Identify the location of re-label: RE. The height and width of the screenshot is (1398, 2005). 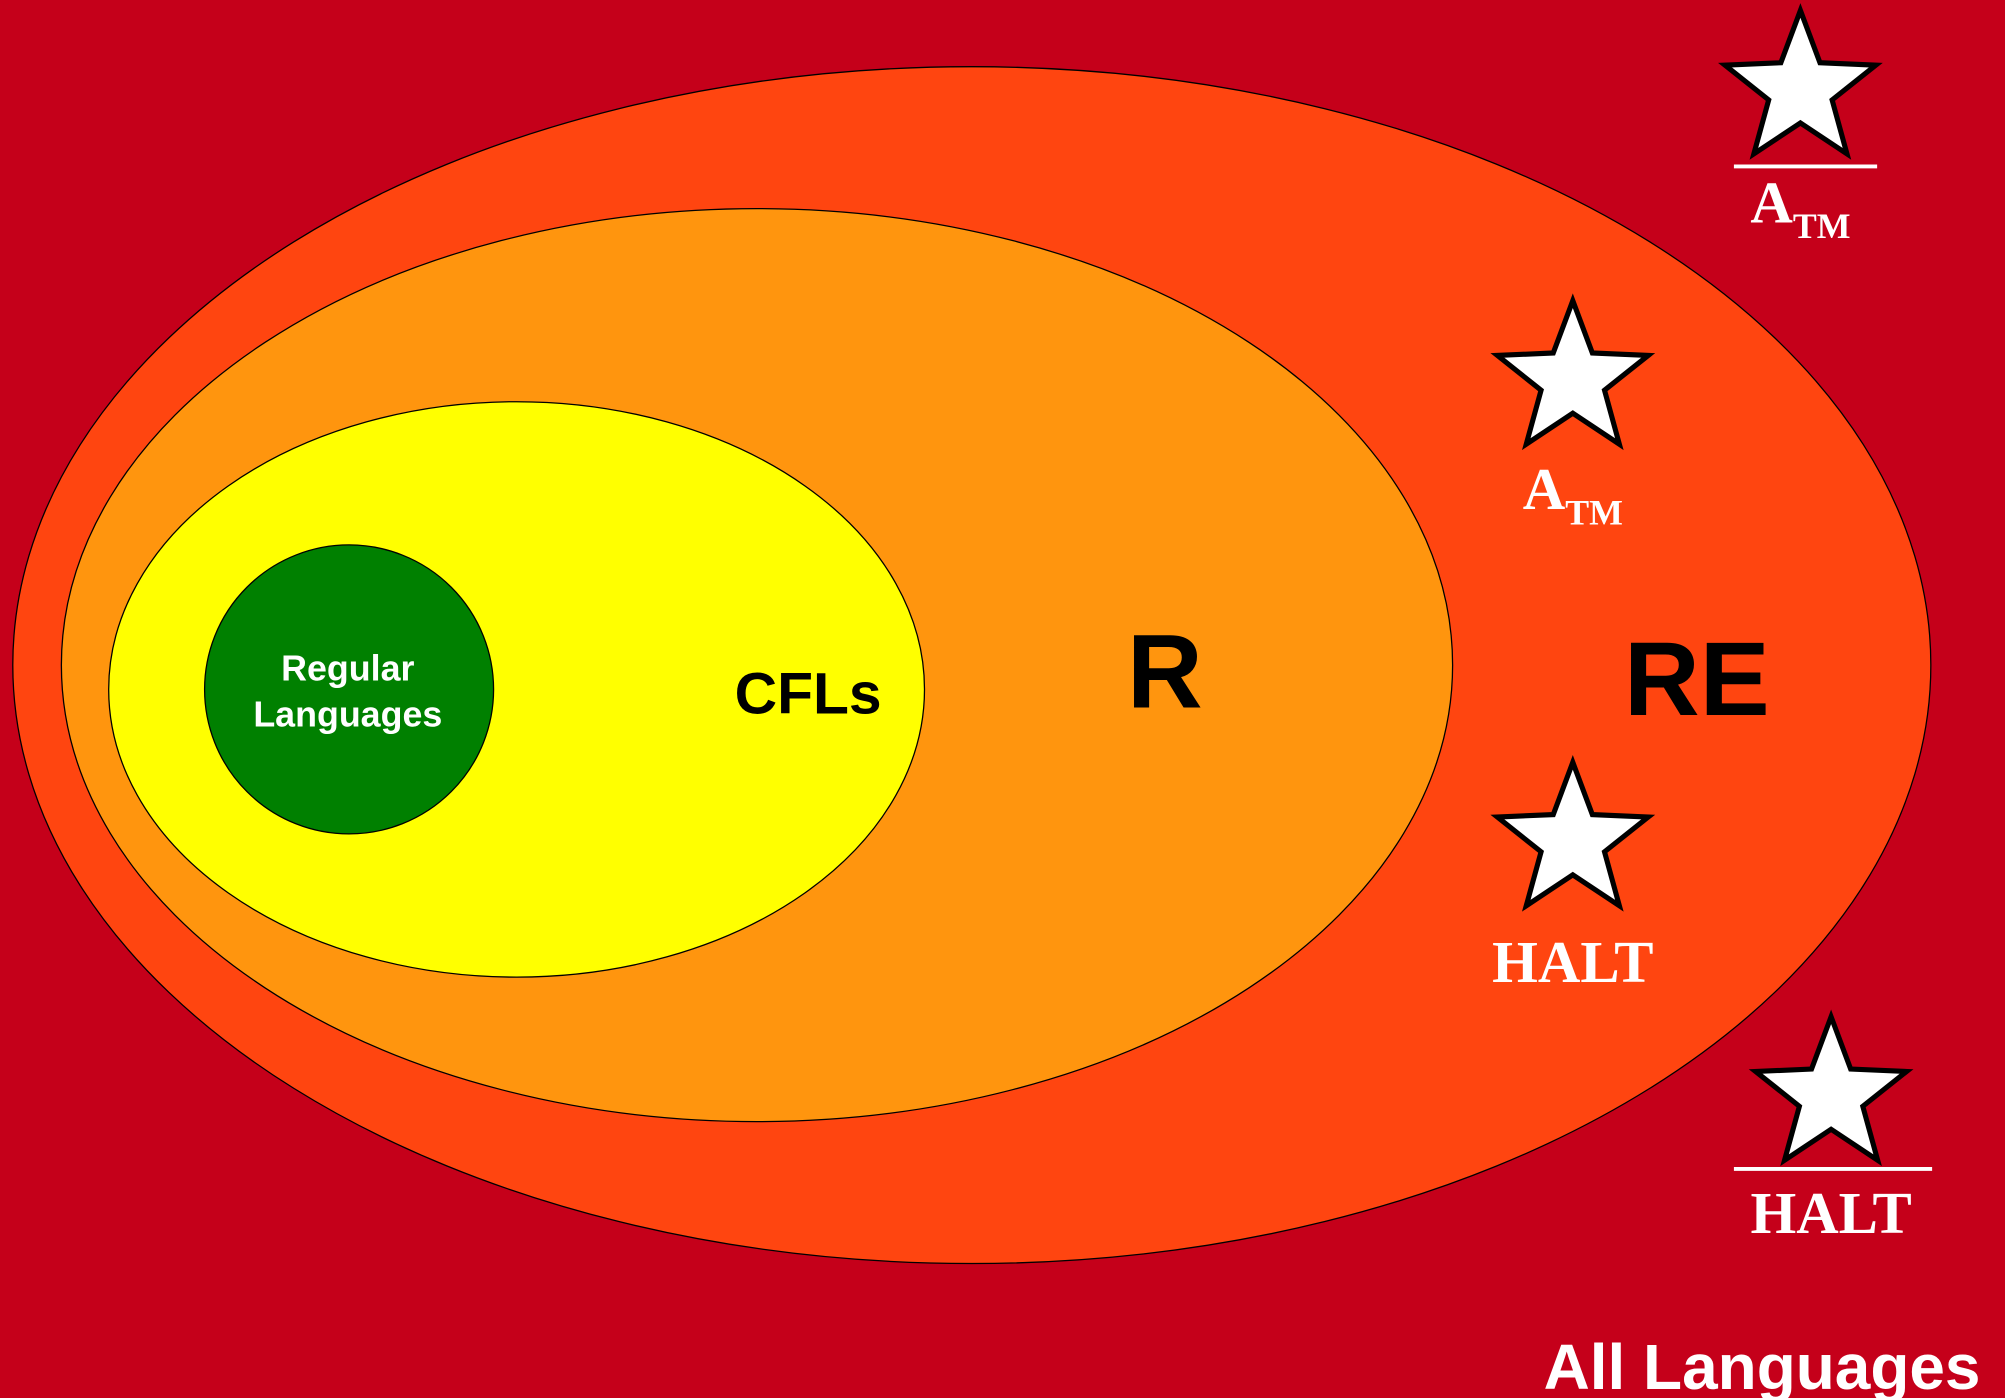
(1697, 679).